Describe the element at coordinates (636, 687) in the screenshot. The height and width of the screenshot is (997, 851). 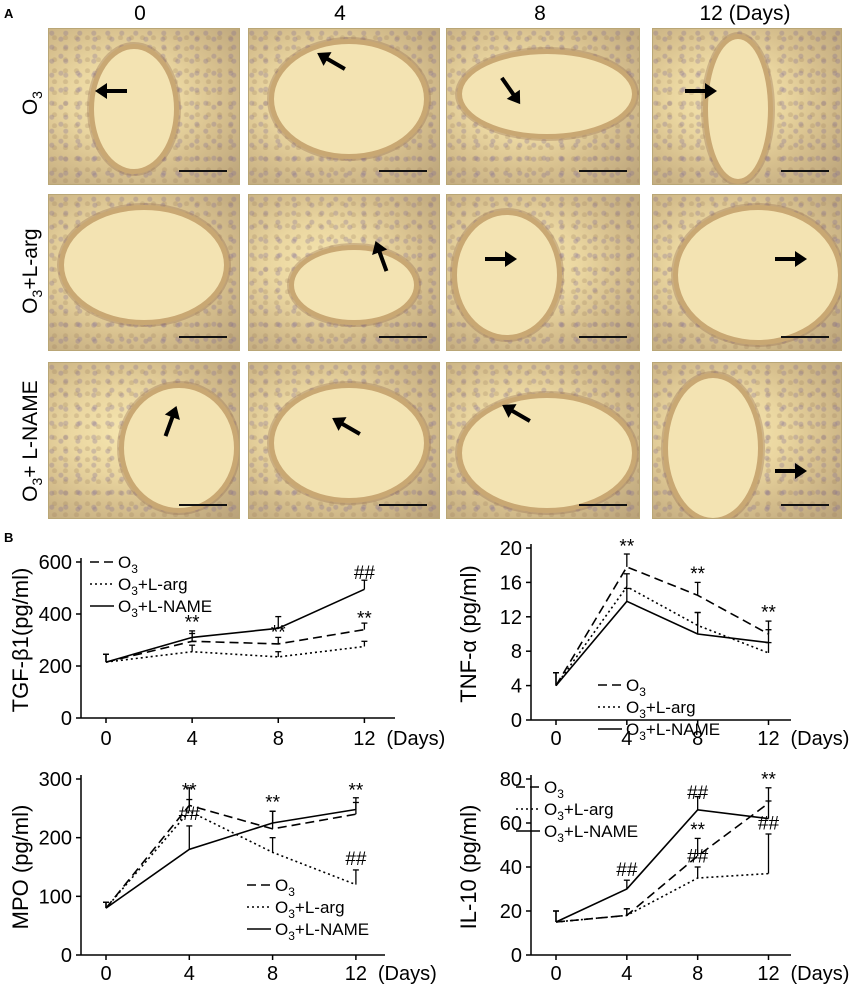
I see `legend-label: O3` at that location.